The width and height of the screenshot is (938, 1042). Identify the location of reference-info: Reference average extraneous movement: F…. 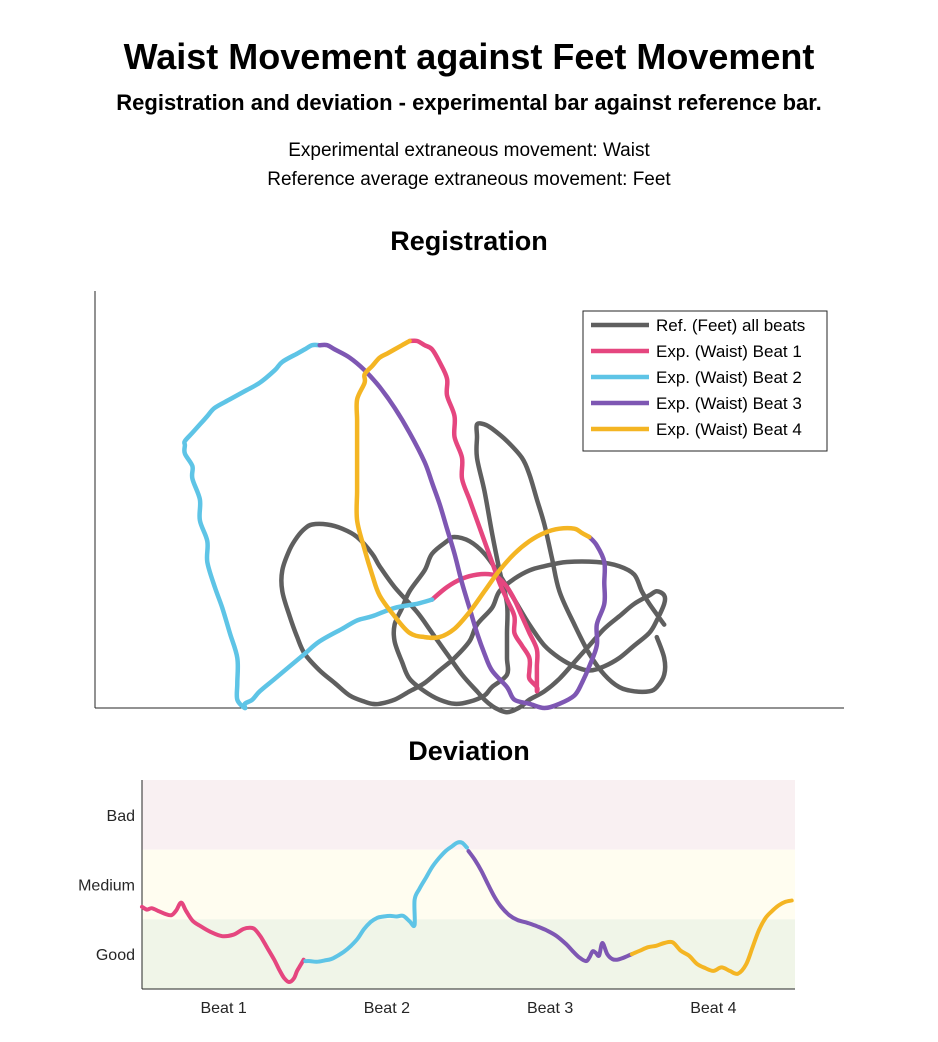
(469, 179).